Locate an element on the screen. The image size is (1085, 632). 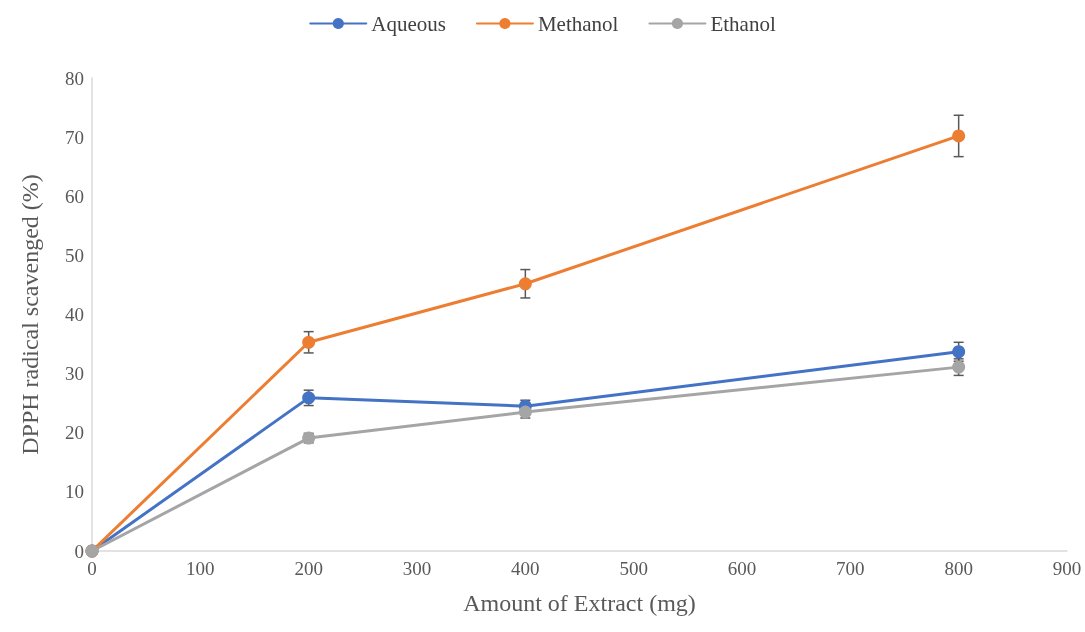
y-axis-title: DPPH radical scavenged (%) is located at coordinates (30, 314).